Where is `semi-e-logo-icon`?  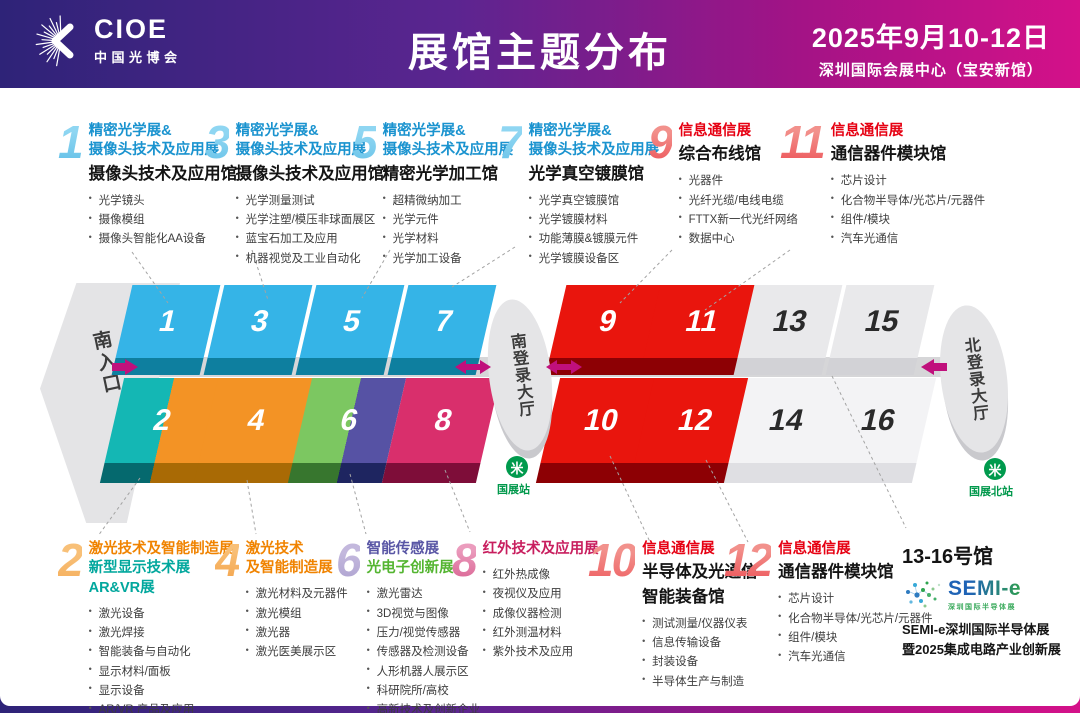 semi-e-logo-icon is located at coordinates (923, 594).